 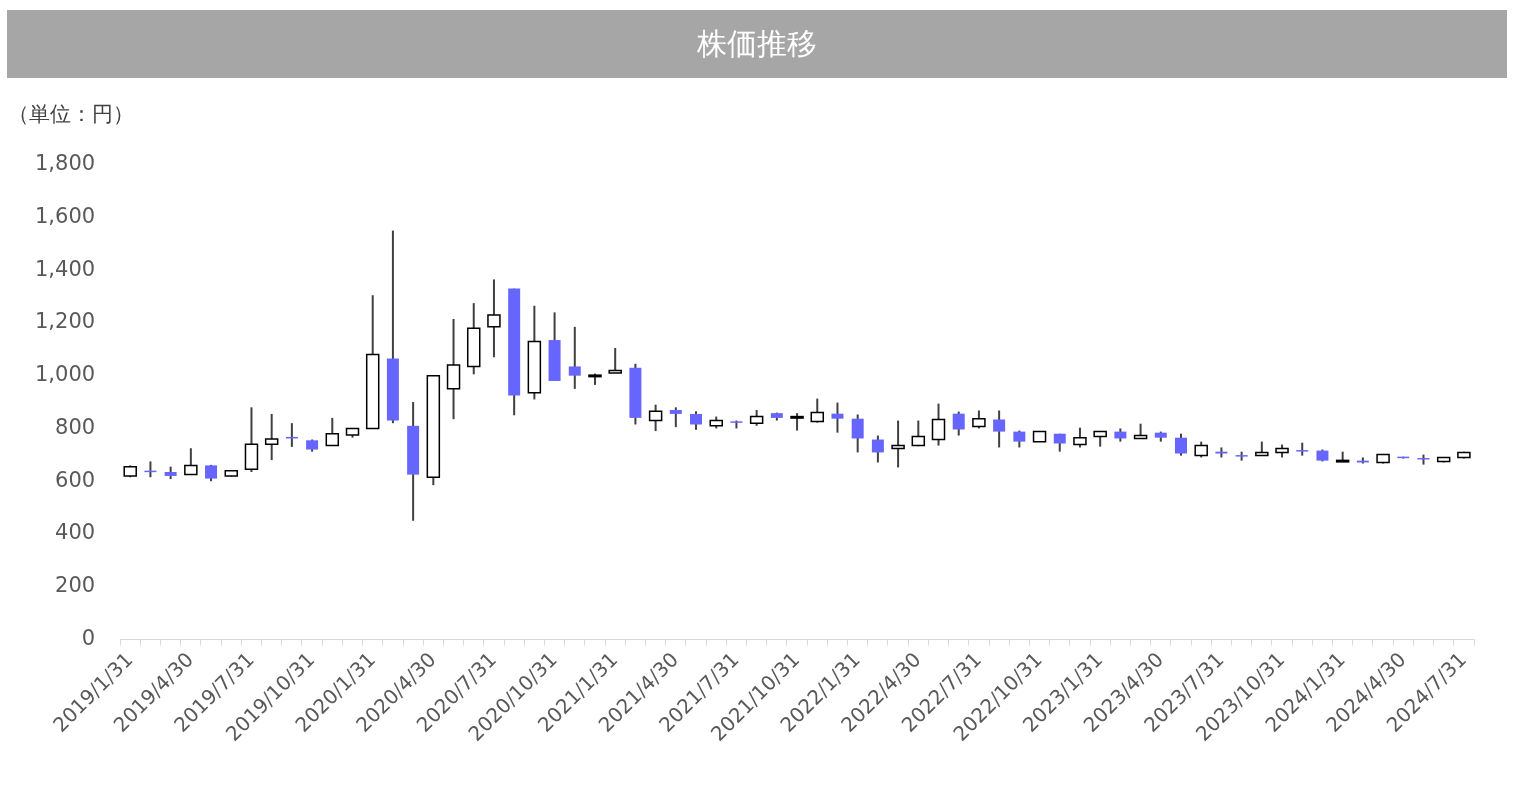 What do you see at coordinates (71, 114) in the screenshot?
I see `y-axis-title: （単位：円）` at bounding box center [71, 114].